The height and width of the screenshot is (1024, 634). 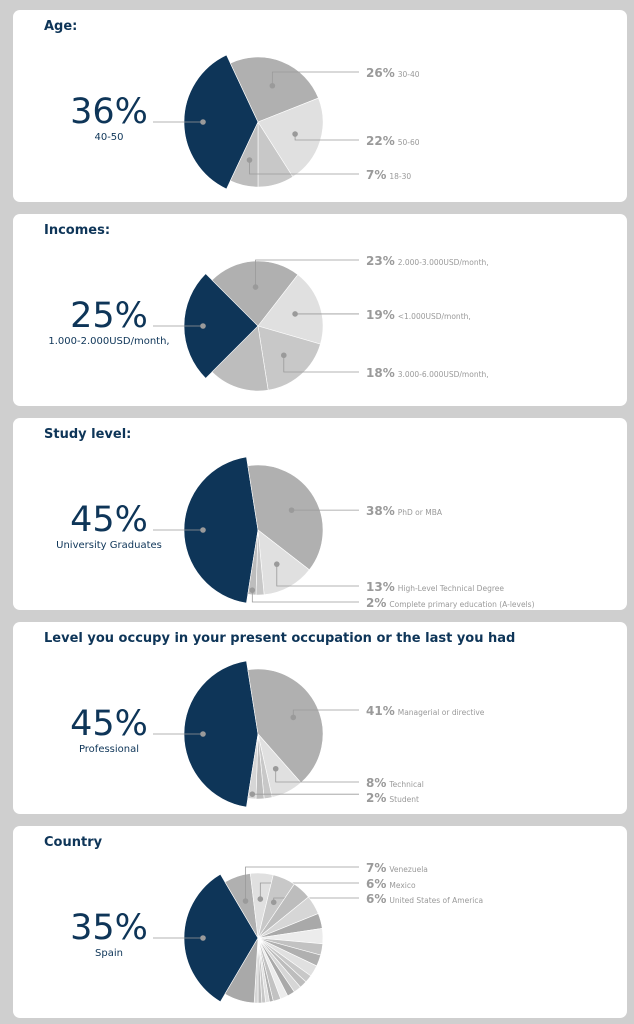 I want to click on slice-label-student: 2% Student, so click(x=392, y=798).